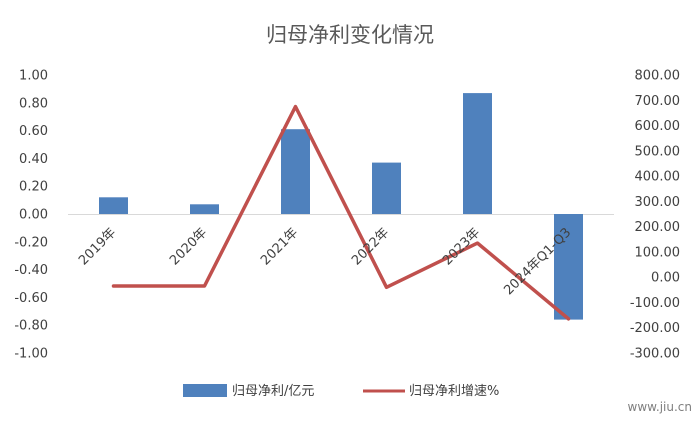 This screenshot has height=421, width=700. What do you see at coordinates (658, 151) in the screenshot?
I see `right-tick-label: 500.00` at bounding box center [658, 151].